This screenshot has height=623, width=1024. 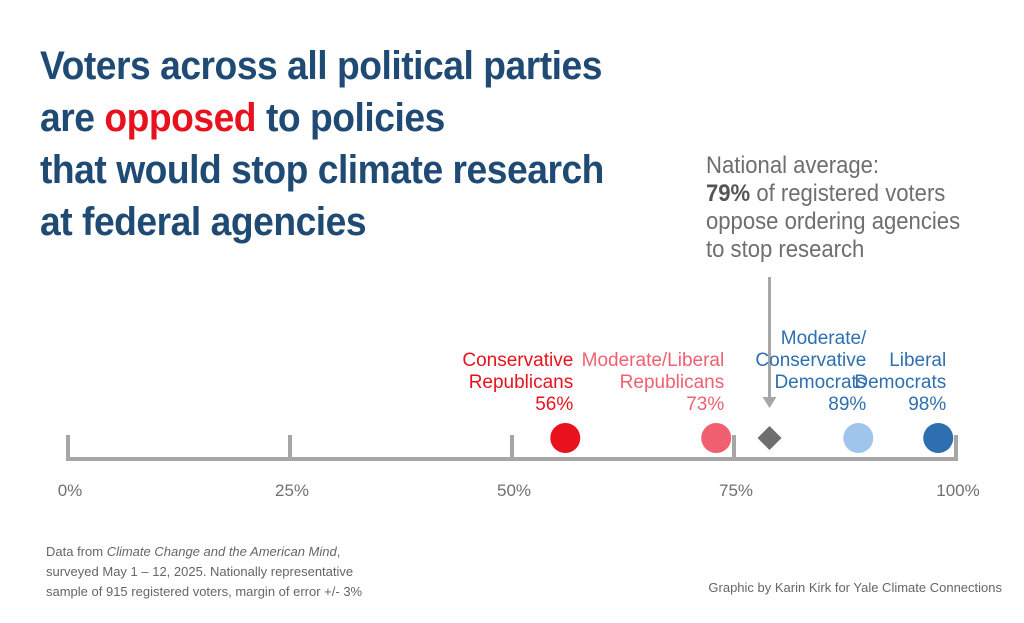 I want to click on title-line-4: at federal agencies, so click(x=203, y=222).